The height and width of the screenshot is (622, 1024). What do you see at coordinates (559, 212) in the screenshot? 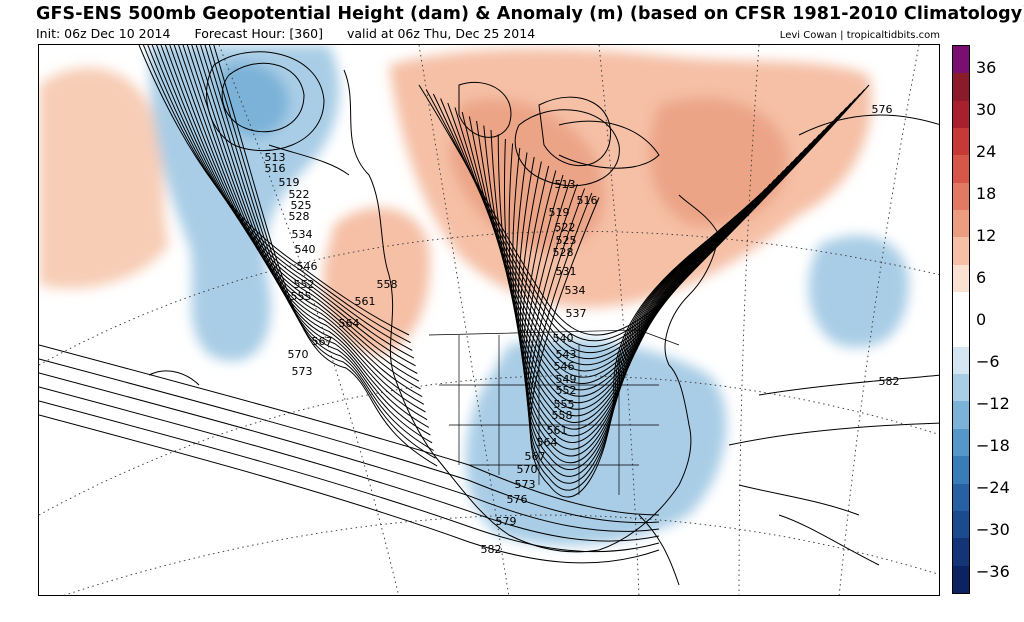
I see `contour-label: 519` at bounding box center [559, 212].